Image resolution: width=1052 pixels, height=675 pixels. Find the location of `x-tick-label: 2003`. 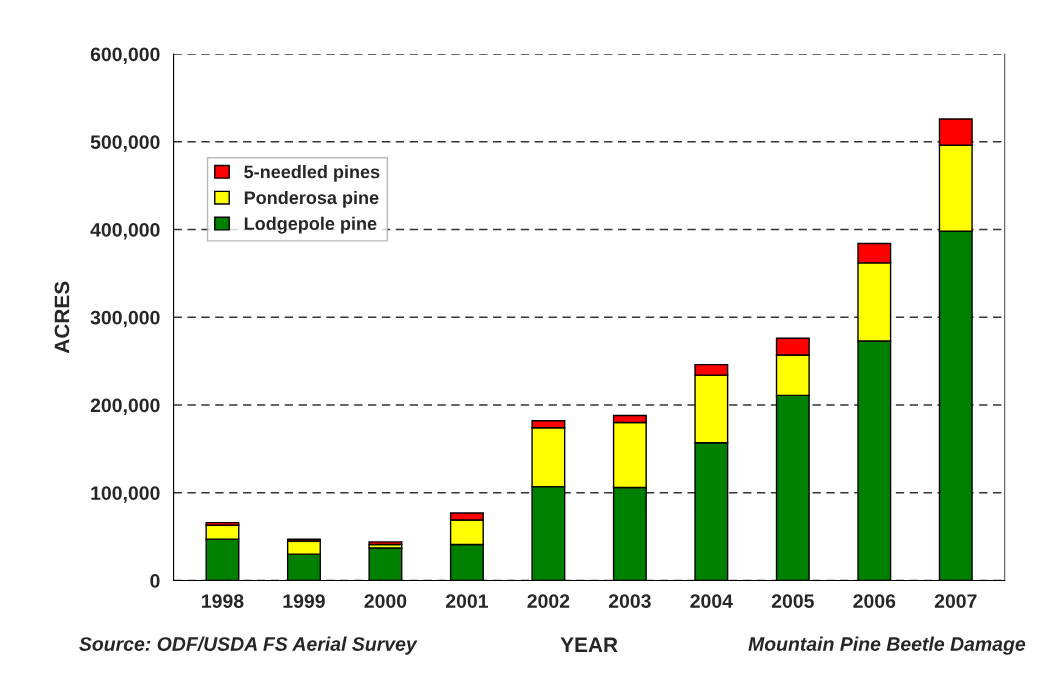

x-tick-label: 2003 is located at coordinates (629, 601).